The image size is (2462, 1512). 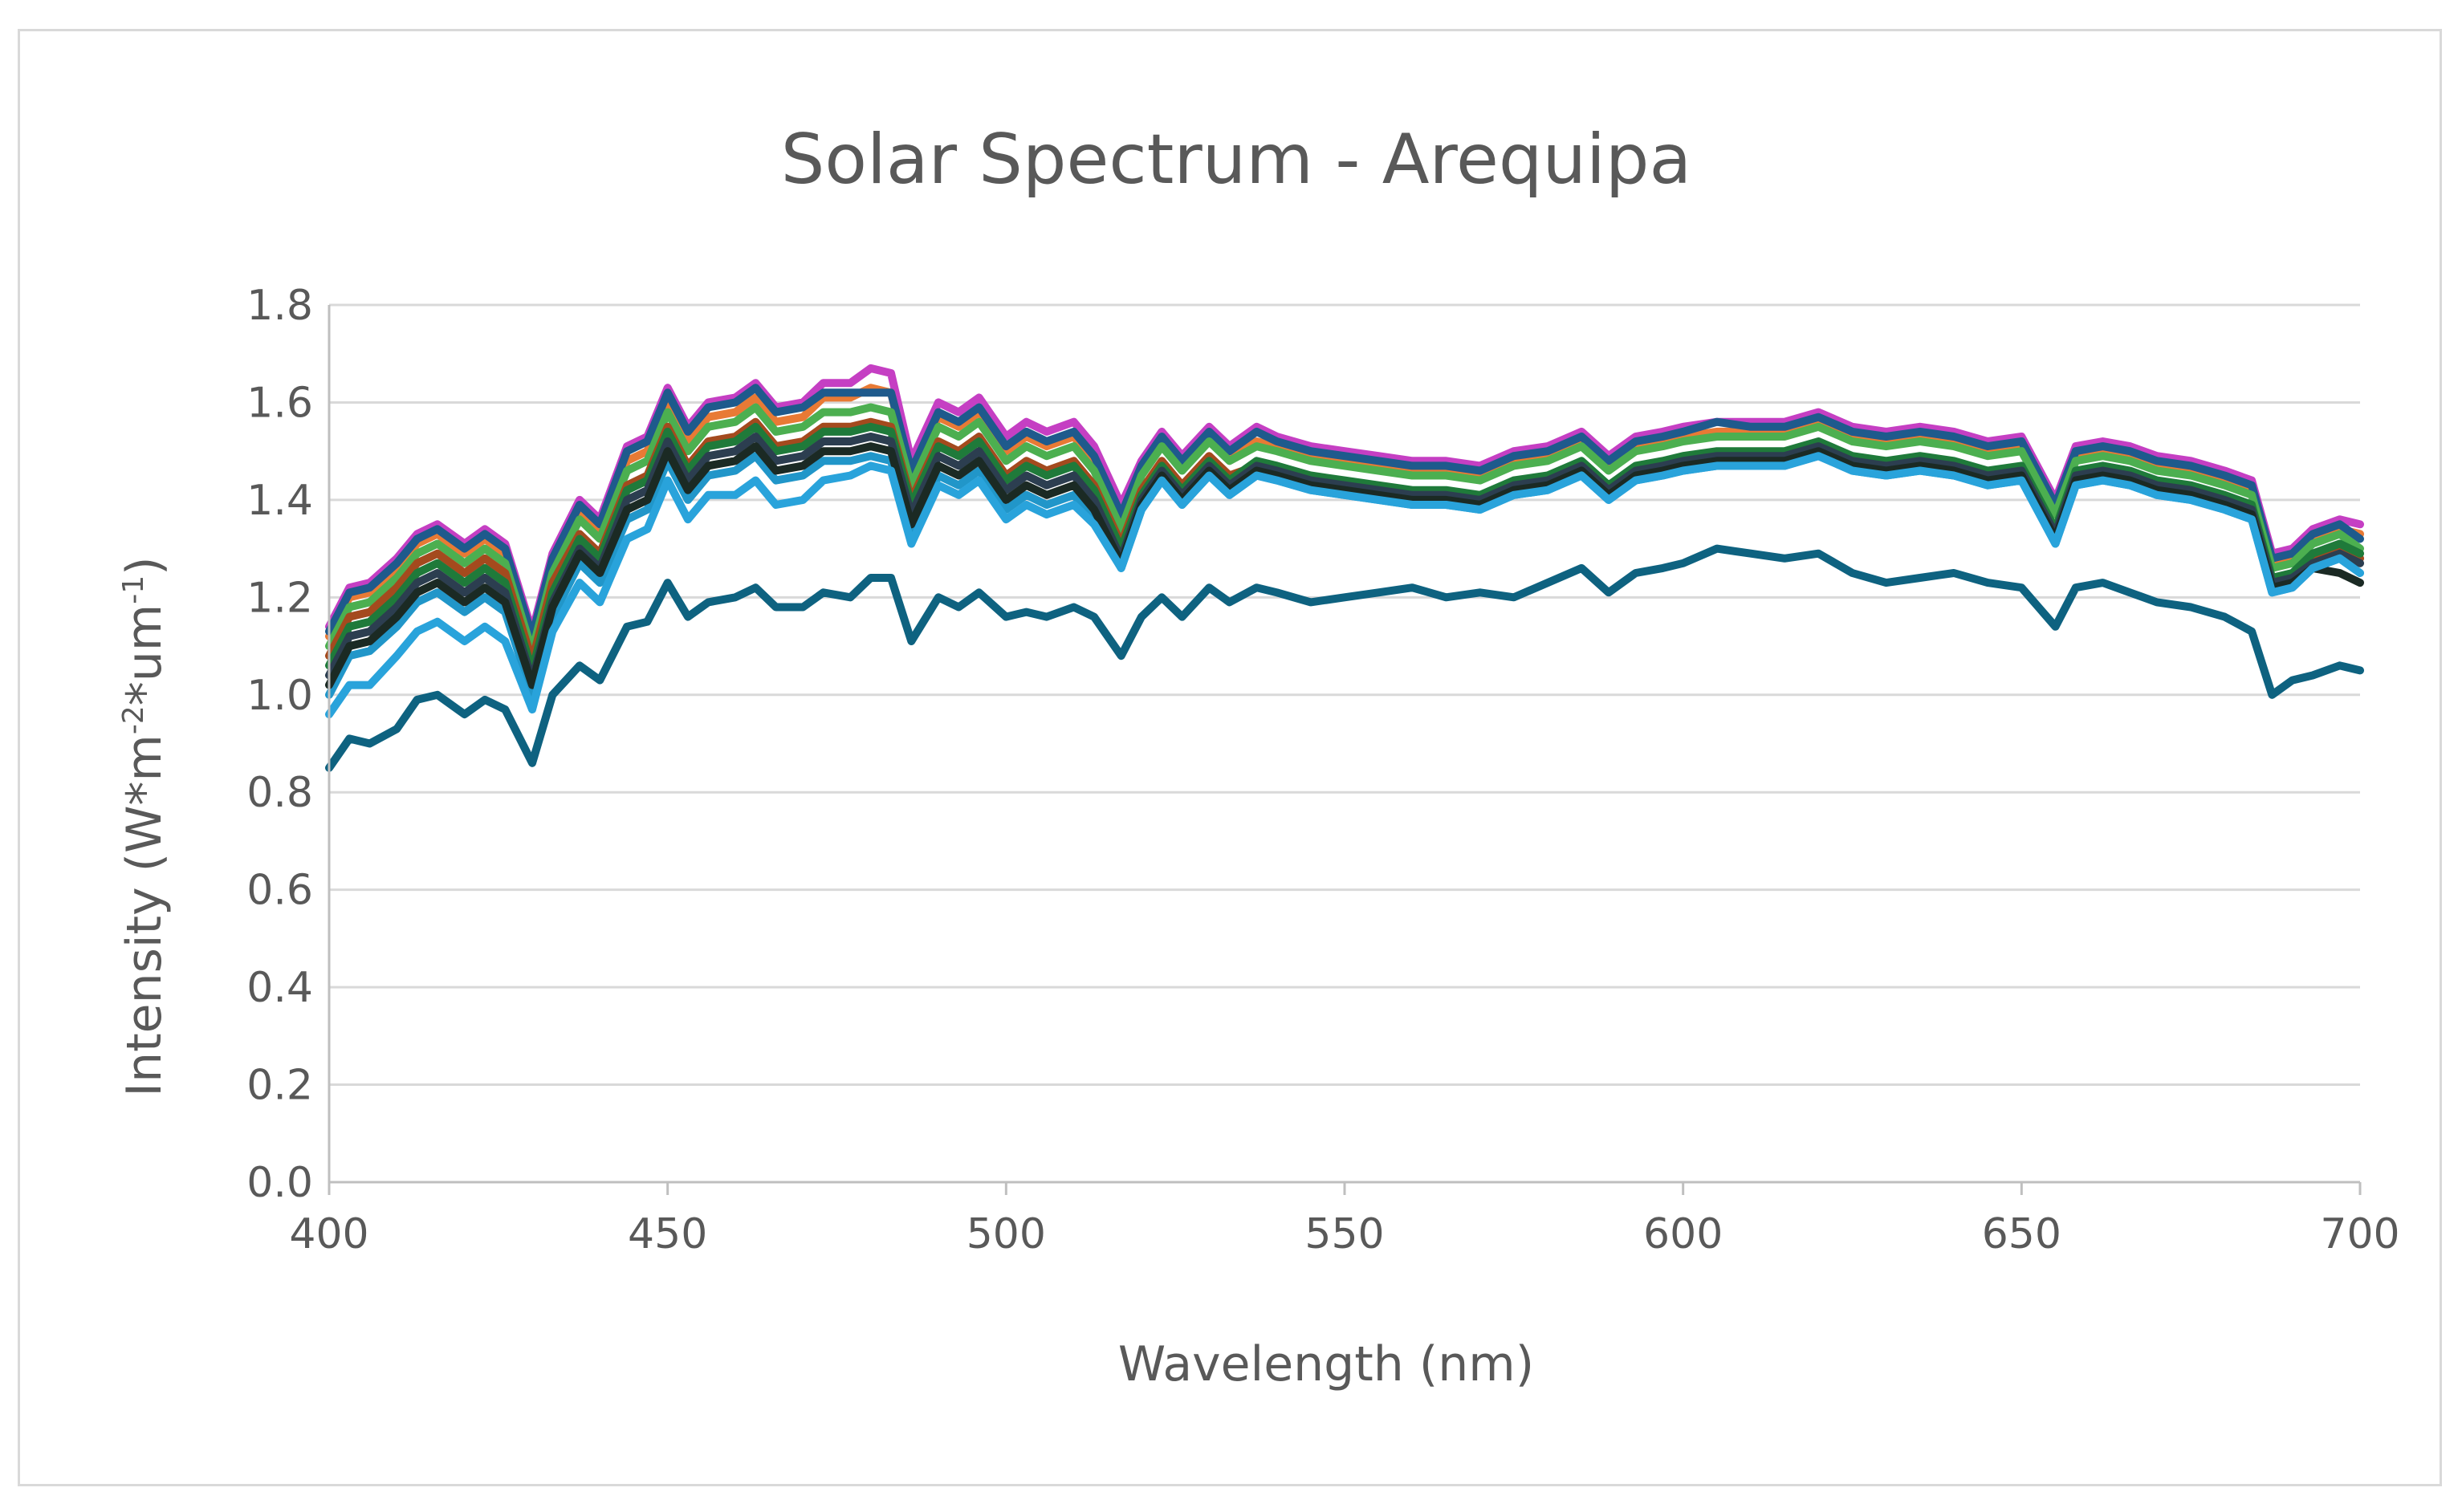 What do you see at coordinates (144, 565) in the screenshot?
I see `y-axis-title-suffix: )` at bounding box center [144, 565].